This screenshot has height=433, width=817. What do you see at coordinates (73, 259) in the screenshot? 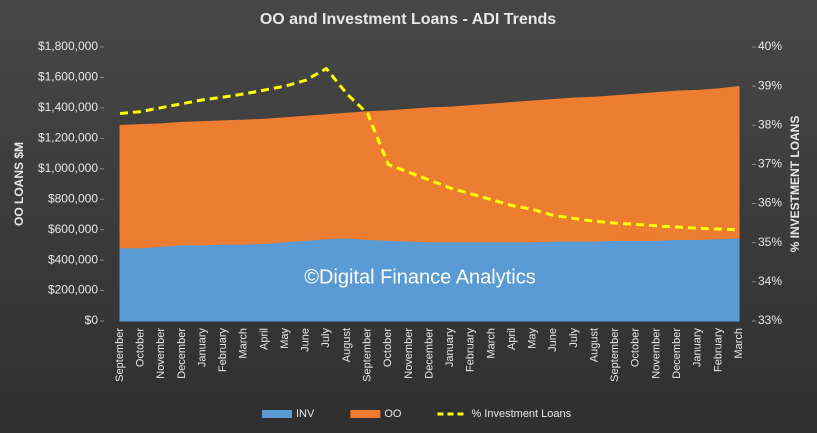
I see `y-tick-label: $400,000` at bounding box center [73, 259].